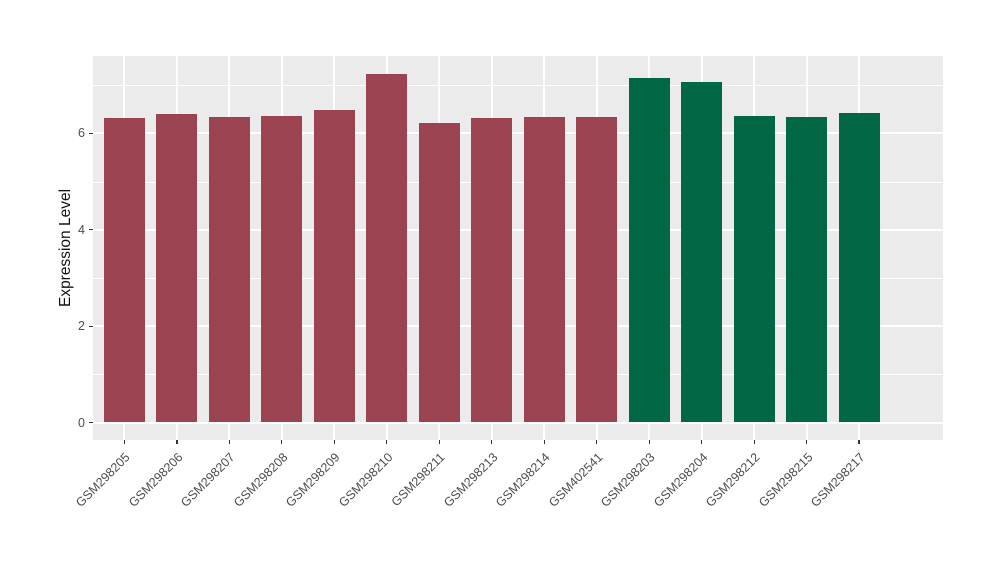 The image size is (1000, 580). I want to click on y-tick-label: 0, so click(81, 422).